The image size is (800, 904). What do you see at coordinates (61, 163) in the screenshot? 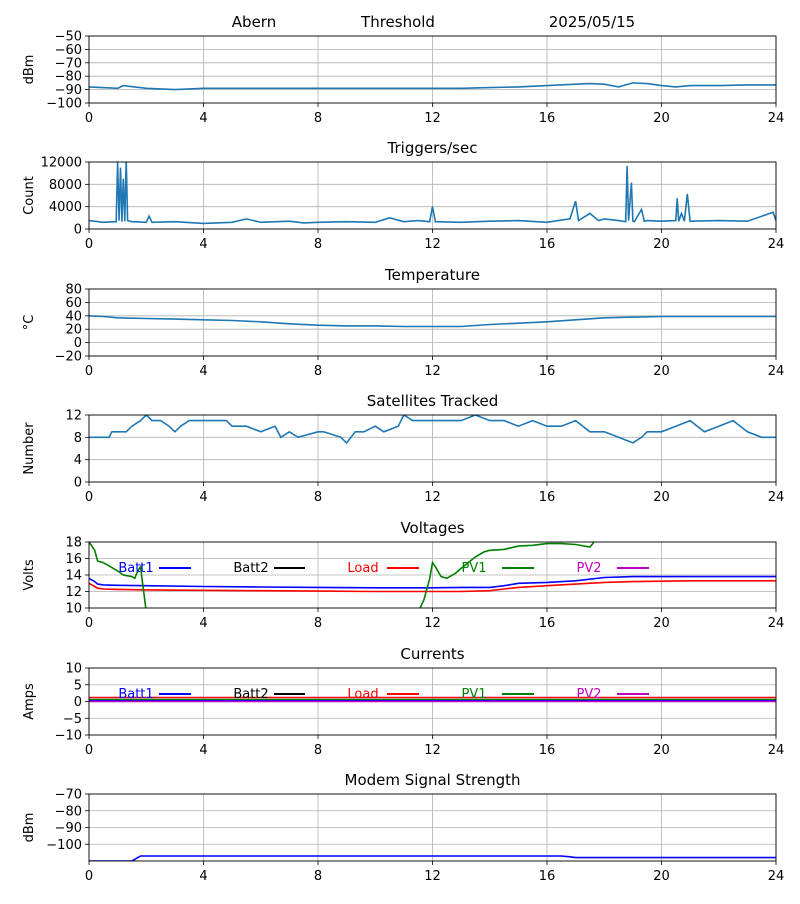
I see `y-tick-label: 12000` at bounding box center [61, 163].